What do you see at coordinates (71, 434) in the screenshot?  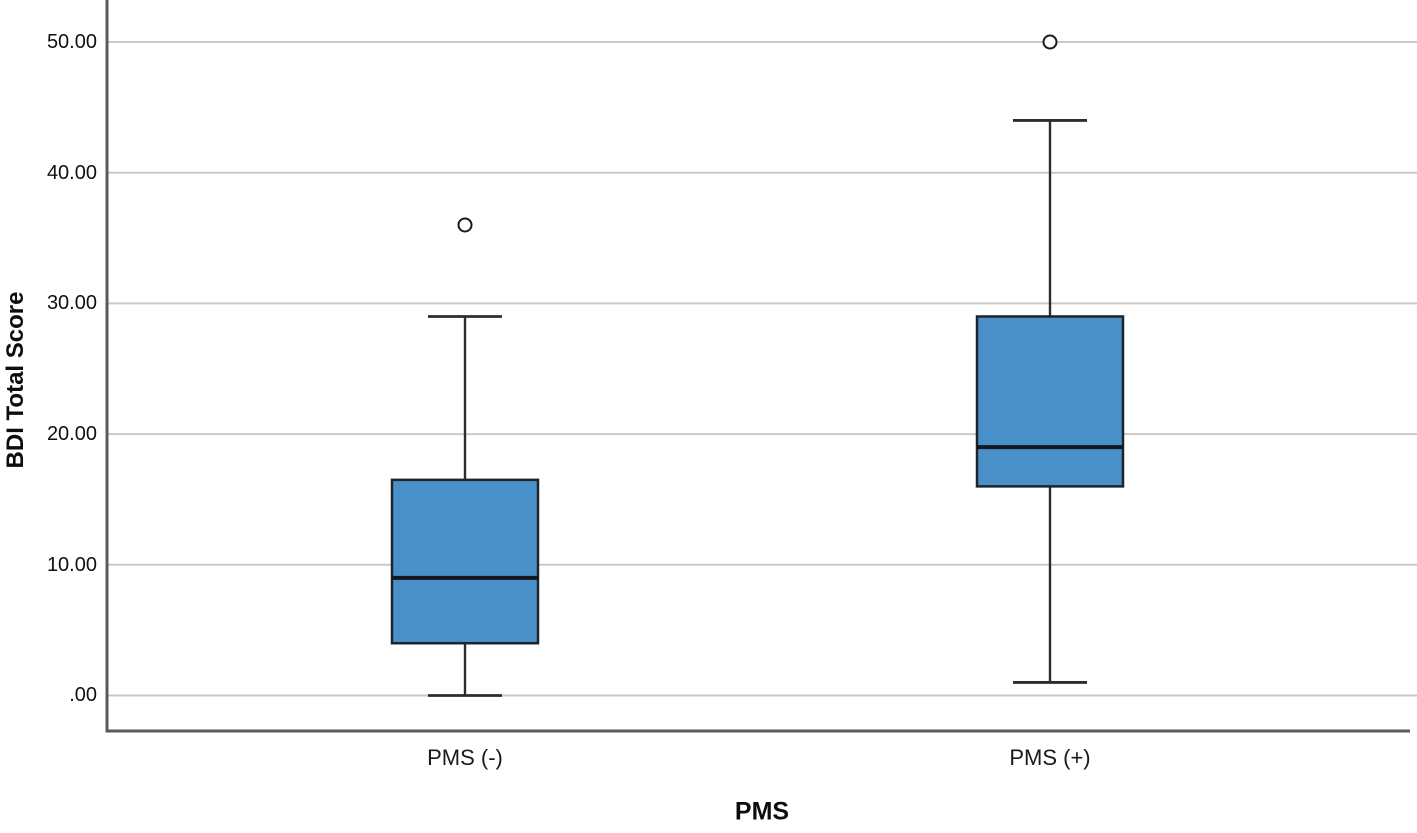 I see `y-tick-label-20: 20.00` at bounding box center [71, 434].